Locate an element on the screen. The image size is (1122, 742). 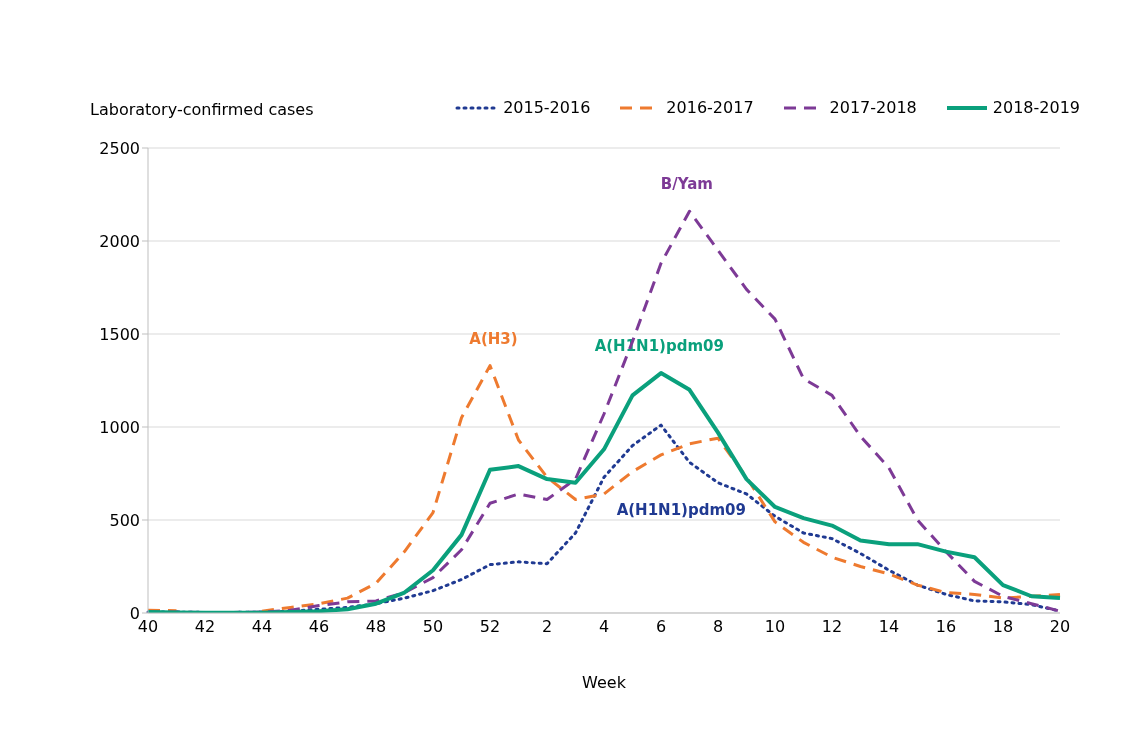
x-tick-label: 8 is located at coordinates (718, 627).